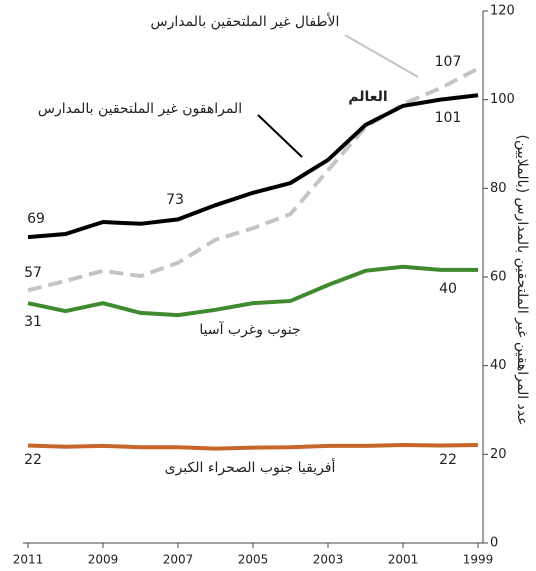 The width and height of the screenshot is (536, 571). Describe the element at coordinates (245, 21) in the screenshot. I see `series-label: الأطفال غير الملتحقين بالمدارس` at that location.